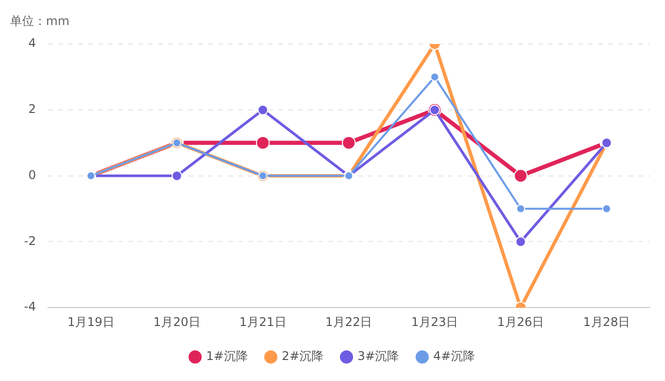 The width and height of the screenshot is (665, 381). Describe the element at coordinates (606, 321) in the screenshot. I see `x-tick-label: 1月28日` at that location.